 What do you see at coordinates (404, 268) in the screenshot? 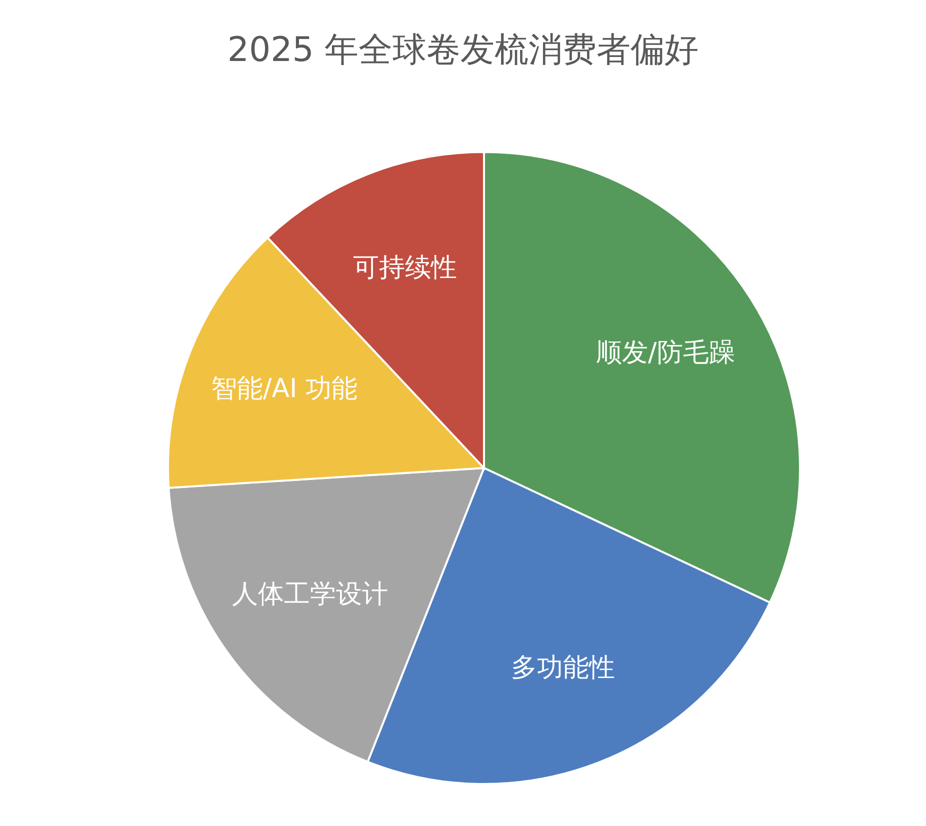
I see `slice-label: 可持续性` at bounding box center [404, 268].